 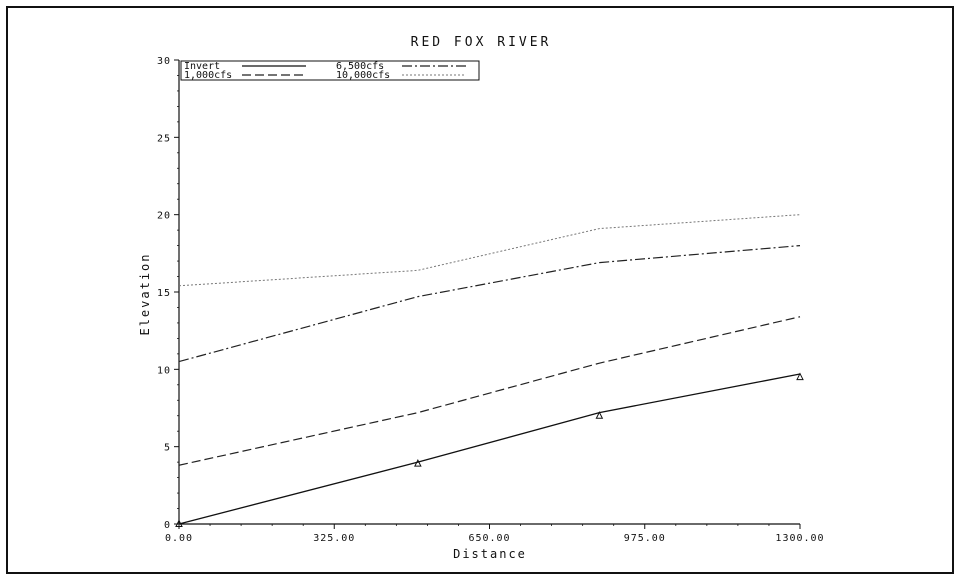 What do you see at coordinates (208, 75) in the screenshot?
I see `legend-entry-label: 1,000cfs` at bounding box center [208, 75].